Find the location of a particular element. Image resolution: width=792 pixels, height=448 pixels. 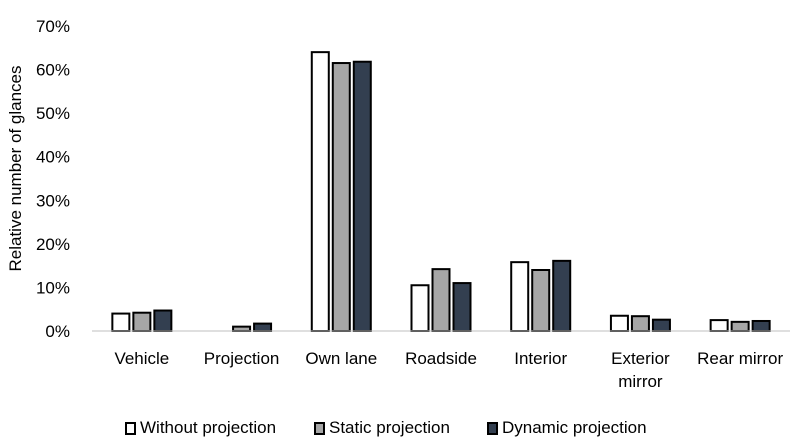

category-label: Vehicle is located at coordinates (141, 358).